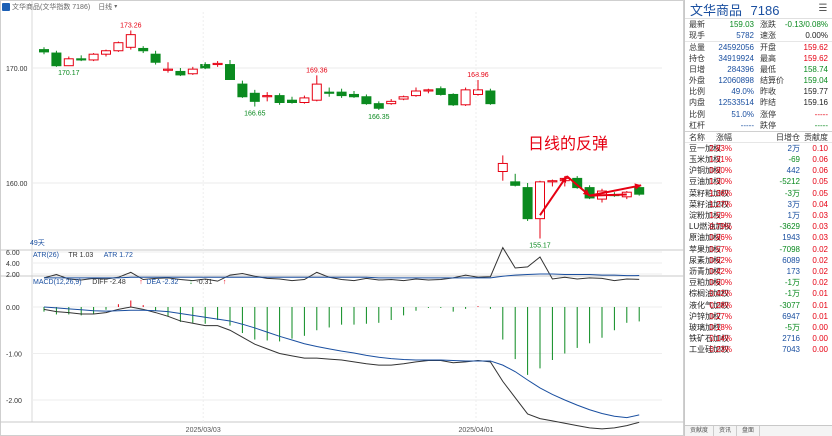 Image resolution: width=832 pixels, height=436 pixels. I want to click on sector-row: 苹果加权 0.57% -7098 0.02, so click(758, 249).